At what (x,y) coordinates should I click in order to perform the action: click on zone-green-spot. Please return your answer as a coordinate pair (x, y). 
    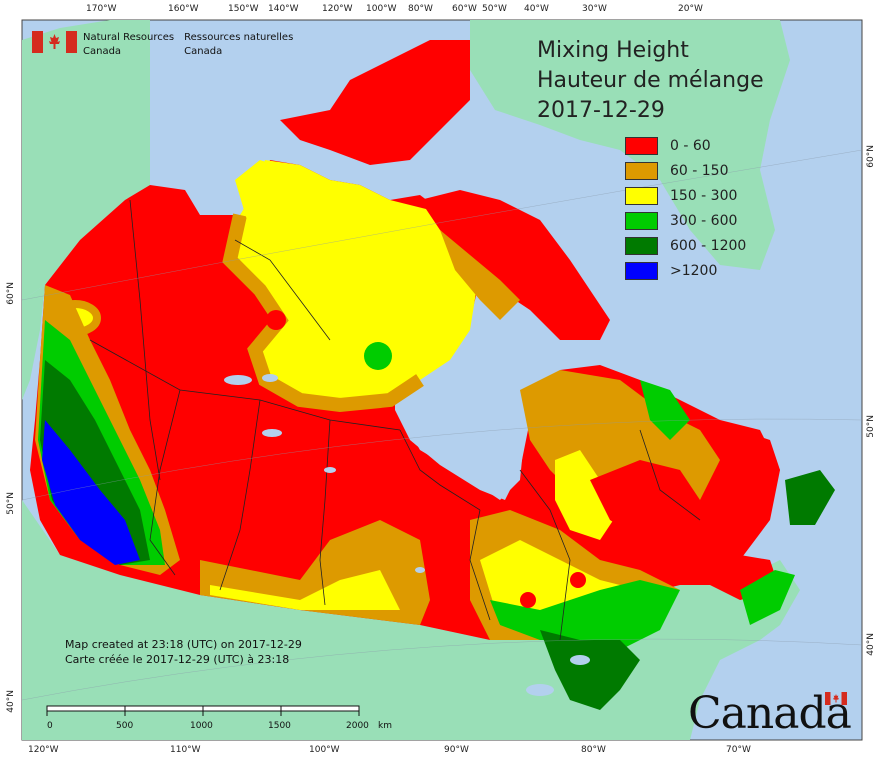
    Looking at the image, I should click on (378, 356).